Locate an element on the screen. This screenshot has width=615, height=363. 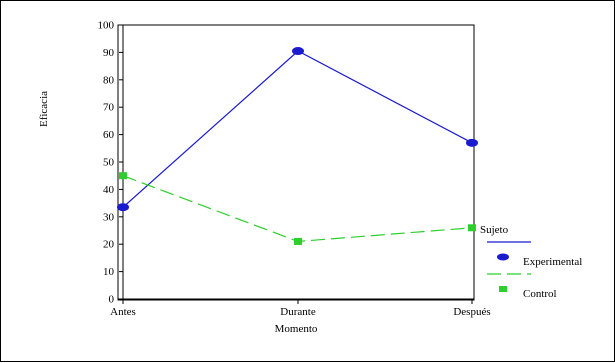
y-tick-label-0: 0 is located at coordinates (112, 300).